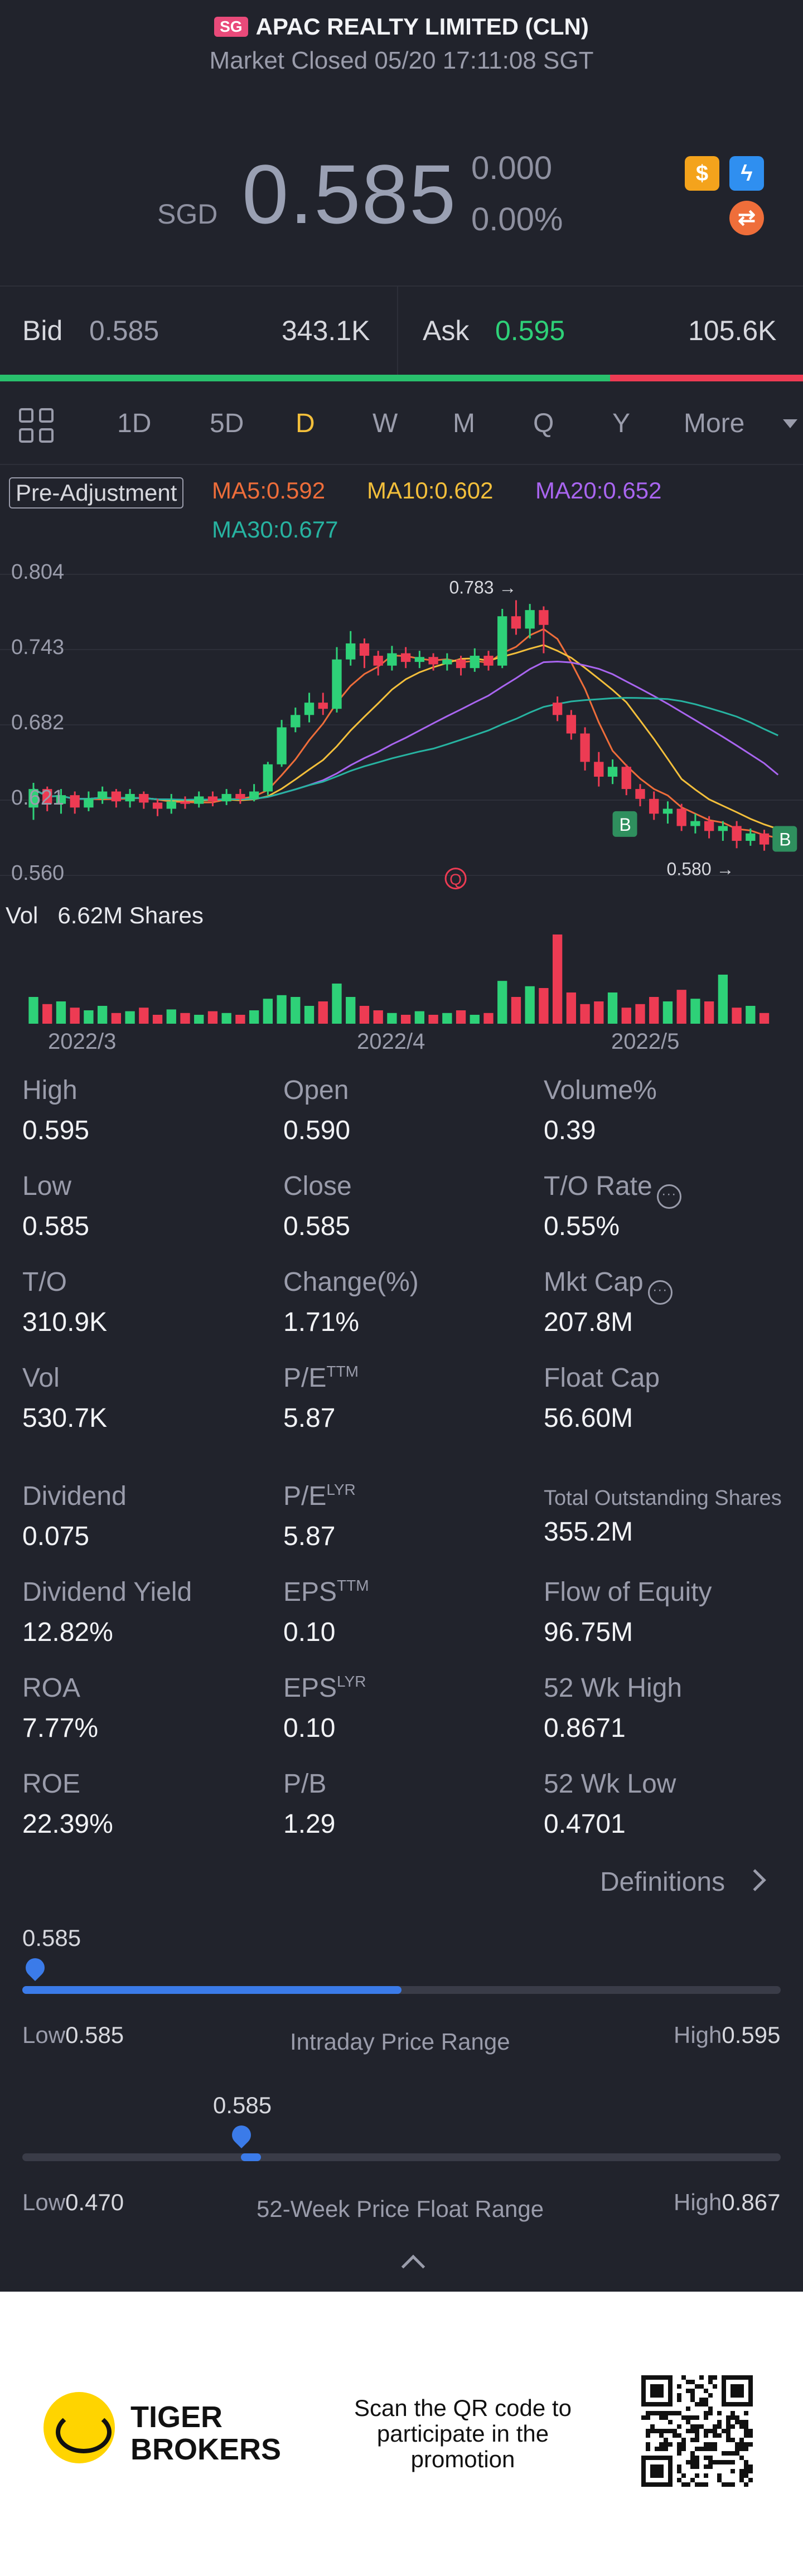 Image resolution: width=803 pixels, height=2576 pixels. What do you see at coordinates (79, 2427) in the screenshot?
I see `tiger-brokers-logo` at bounding box center [79, 2427].